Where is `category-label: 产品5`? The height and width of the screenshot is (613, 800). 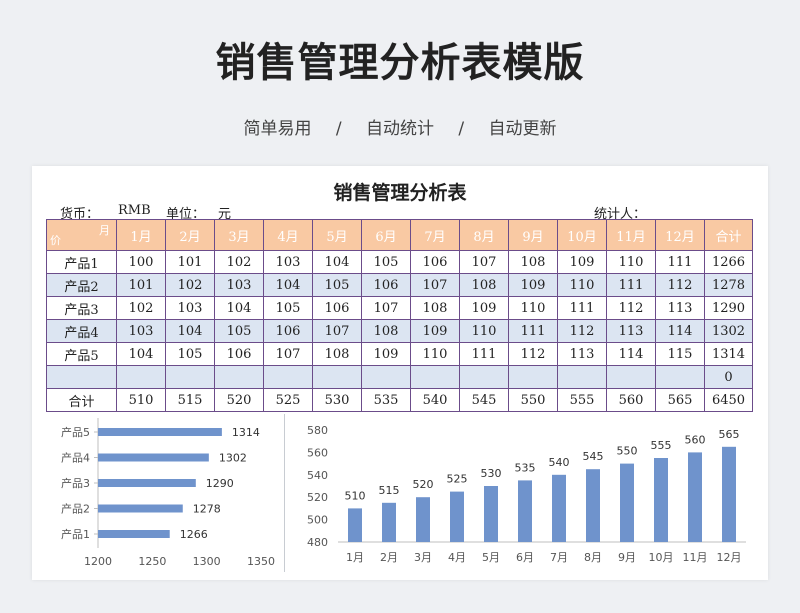
category-label: 产品5 is located at coordinates (75, 432).